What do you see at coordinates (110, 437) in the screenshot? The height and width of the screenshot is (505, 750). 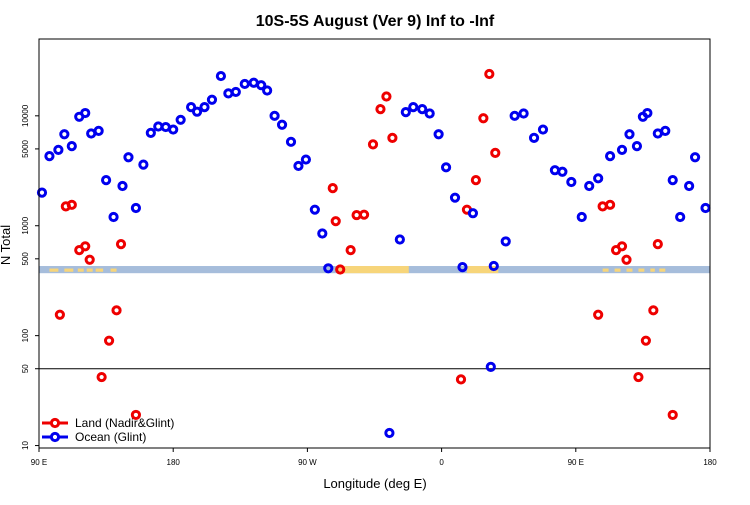 I see `legend-label: Ocean (Glint)` at bounding box center [110, 437].